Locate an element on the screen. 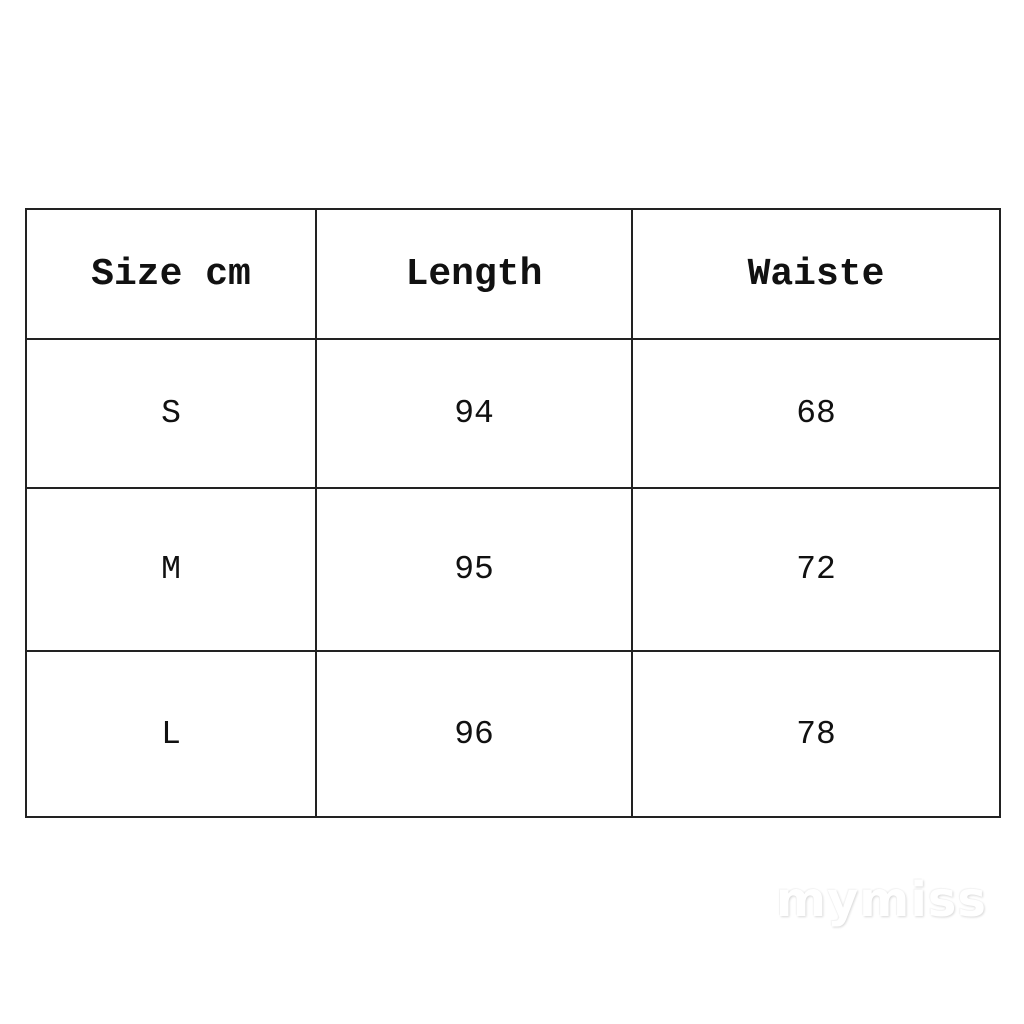 The image size is (1024, 1024). cell-waist: 72 is located at coordinates (816, 569).